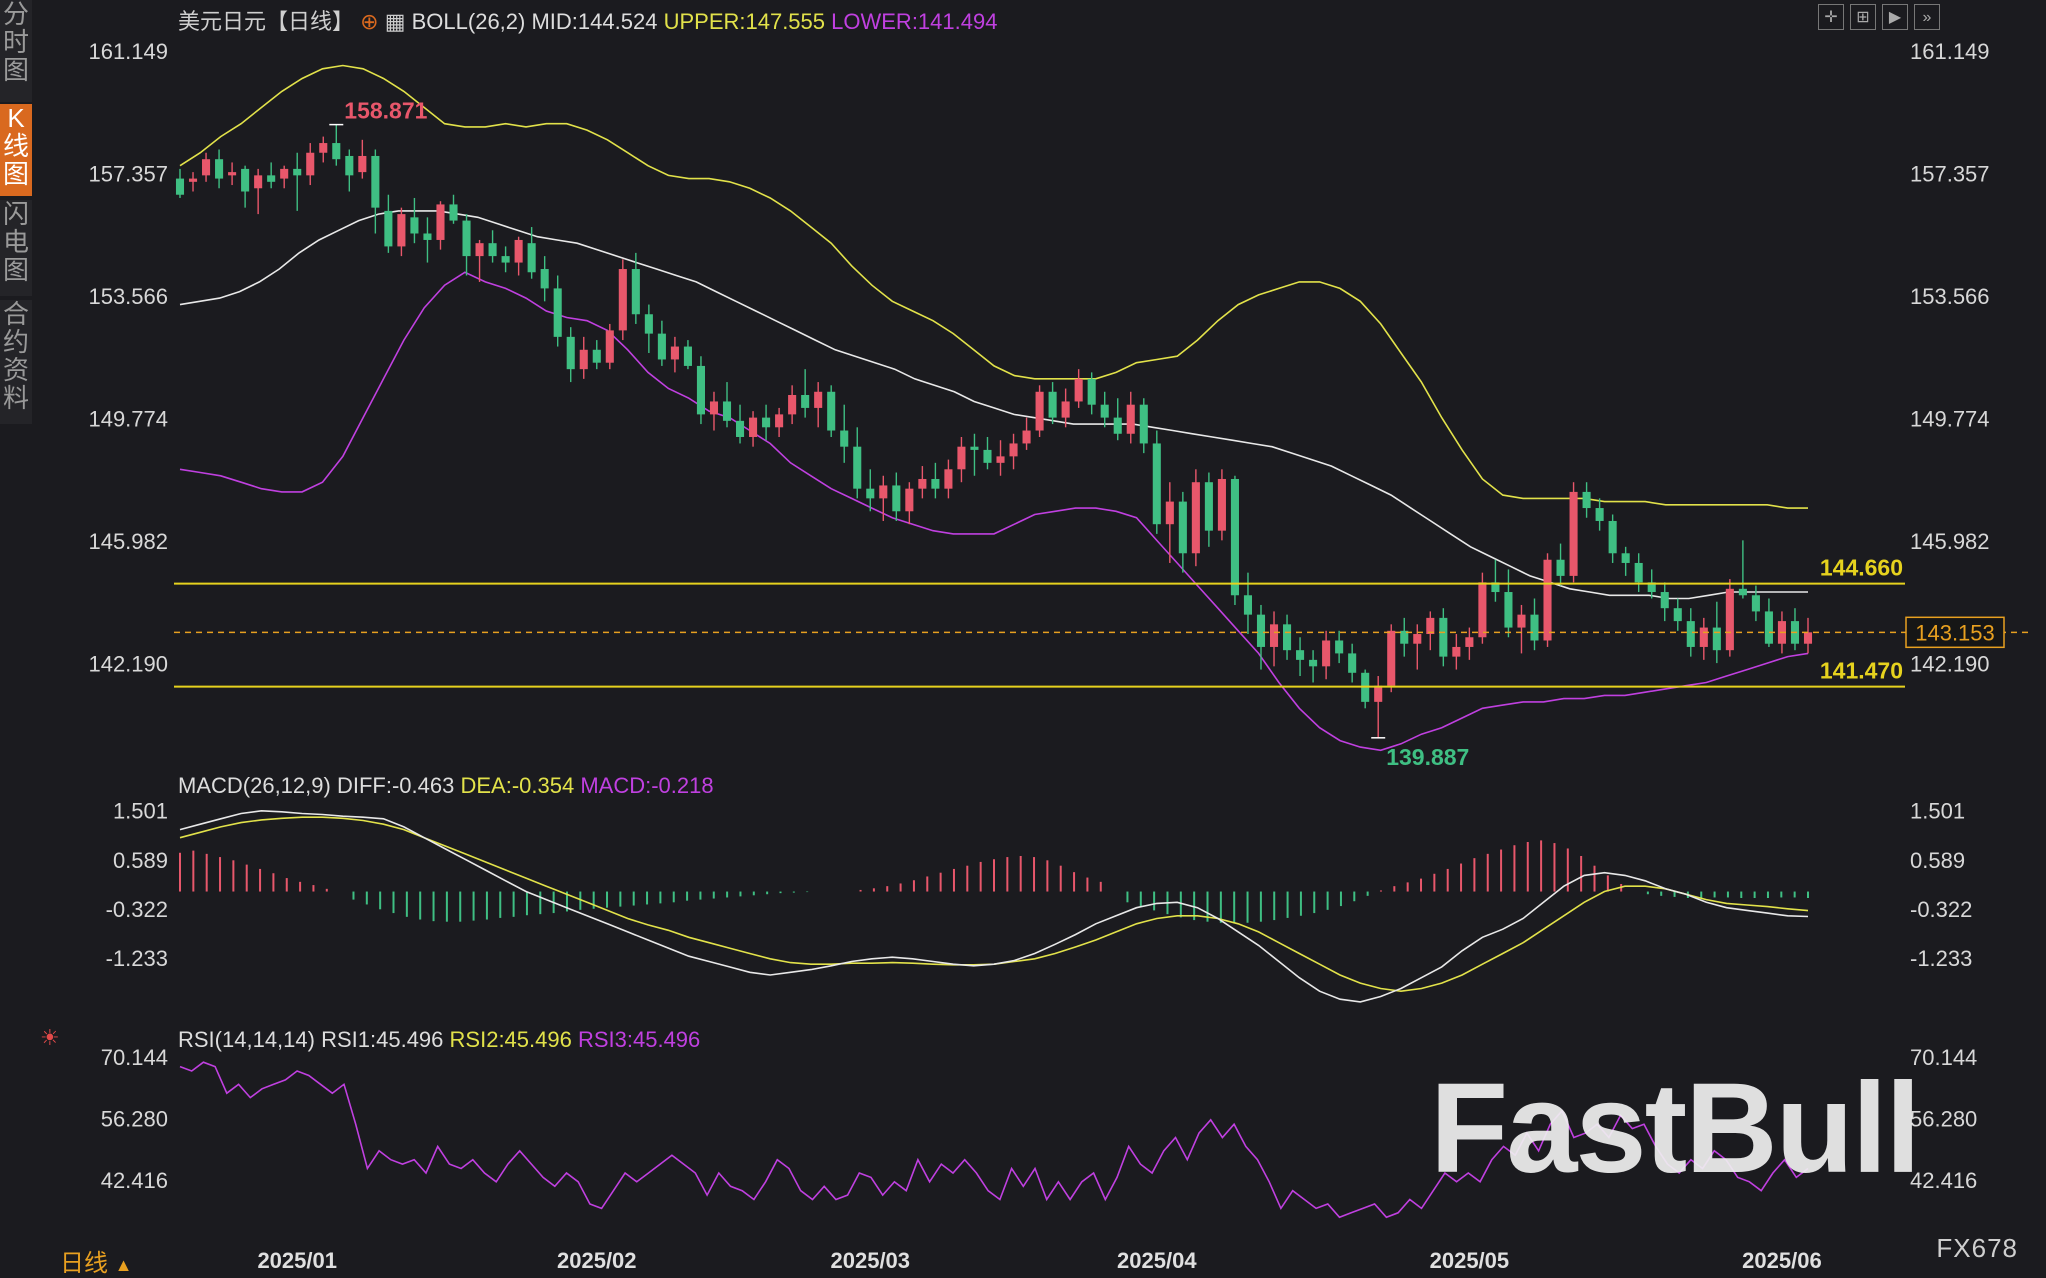  Describe the element at coordinates (297, 1260) in the screenshot. I see `x-date-tick: 2025/01` at that location.